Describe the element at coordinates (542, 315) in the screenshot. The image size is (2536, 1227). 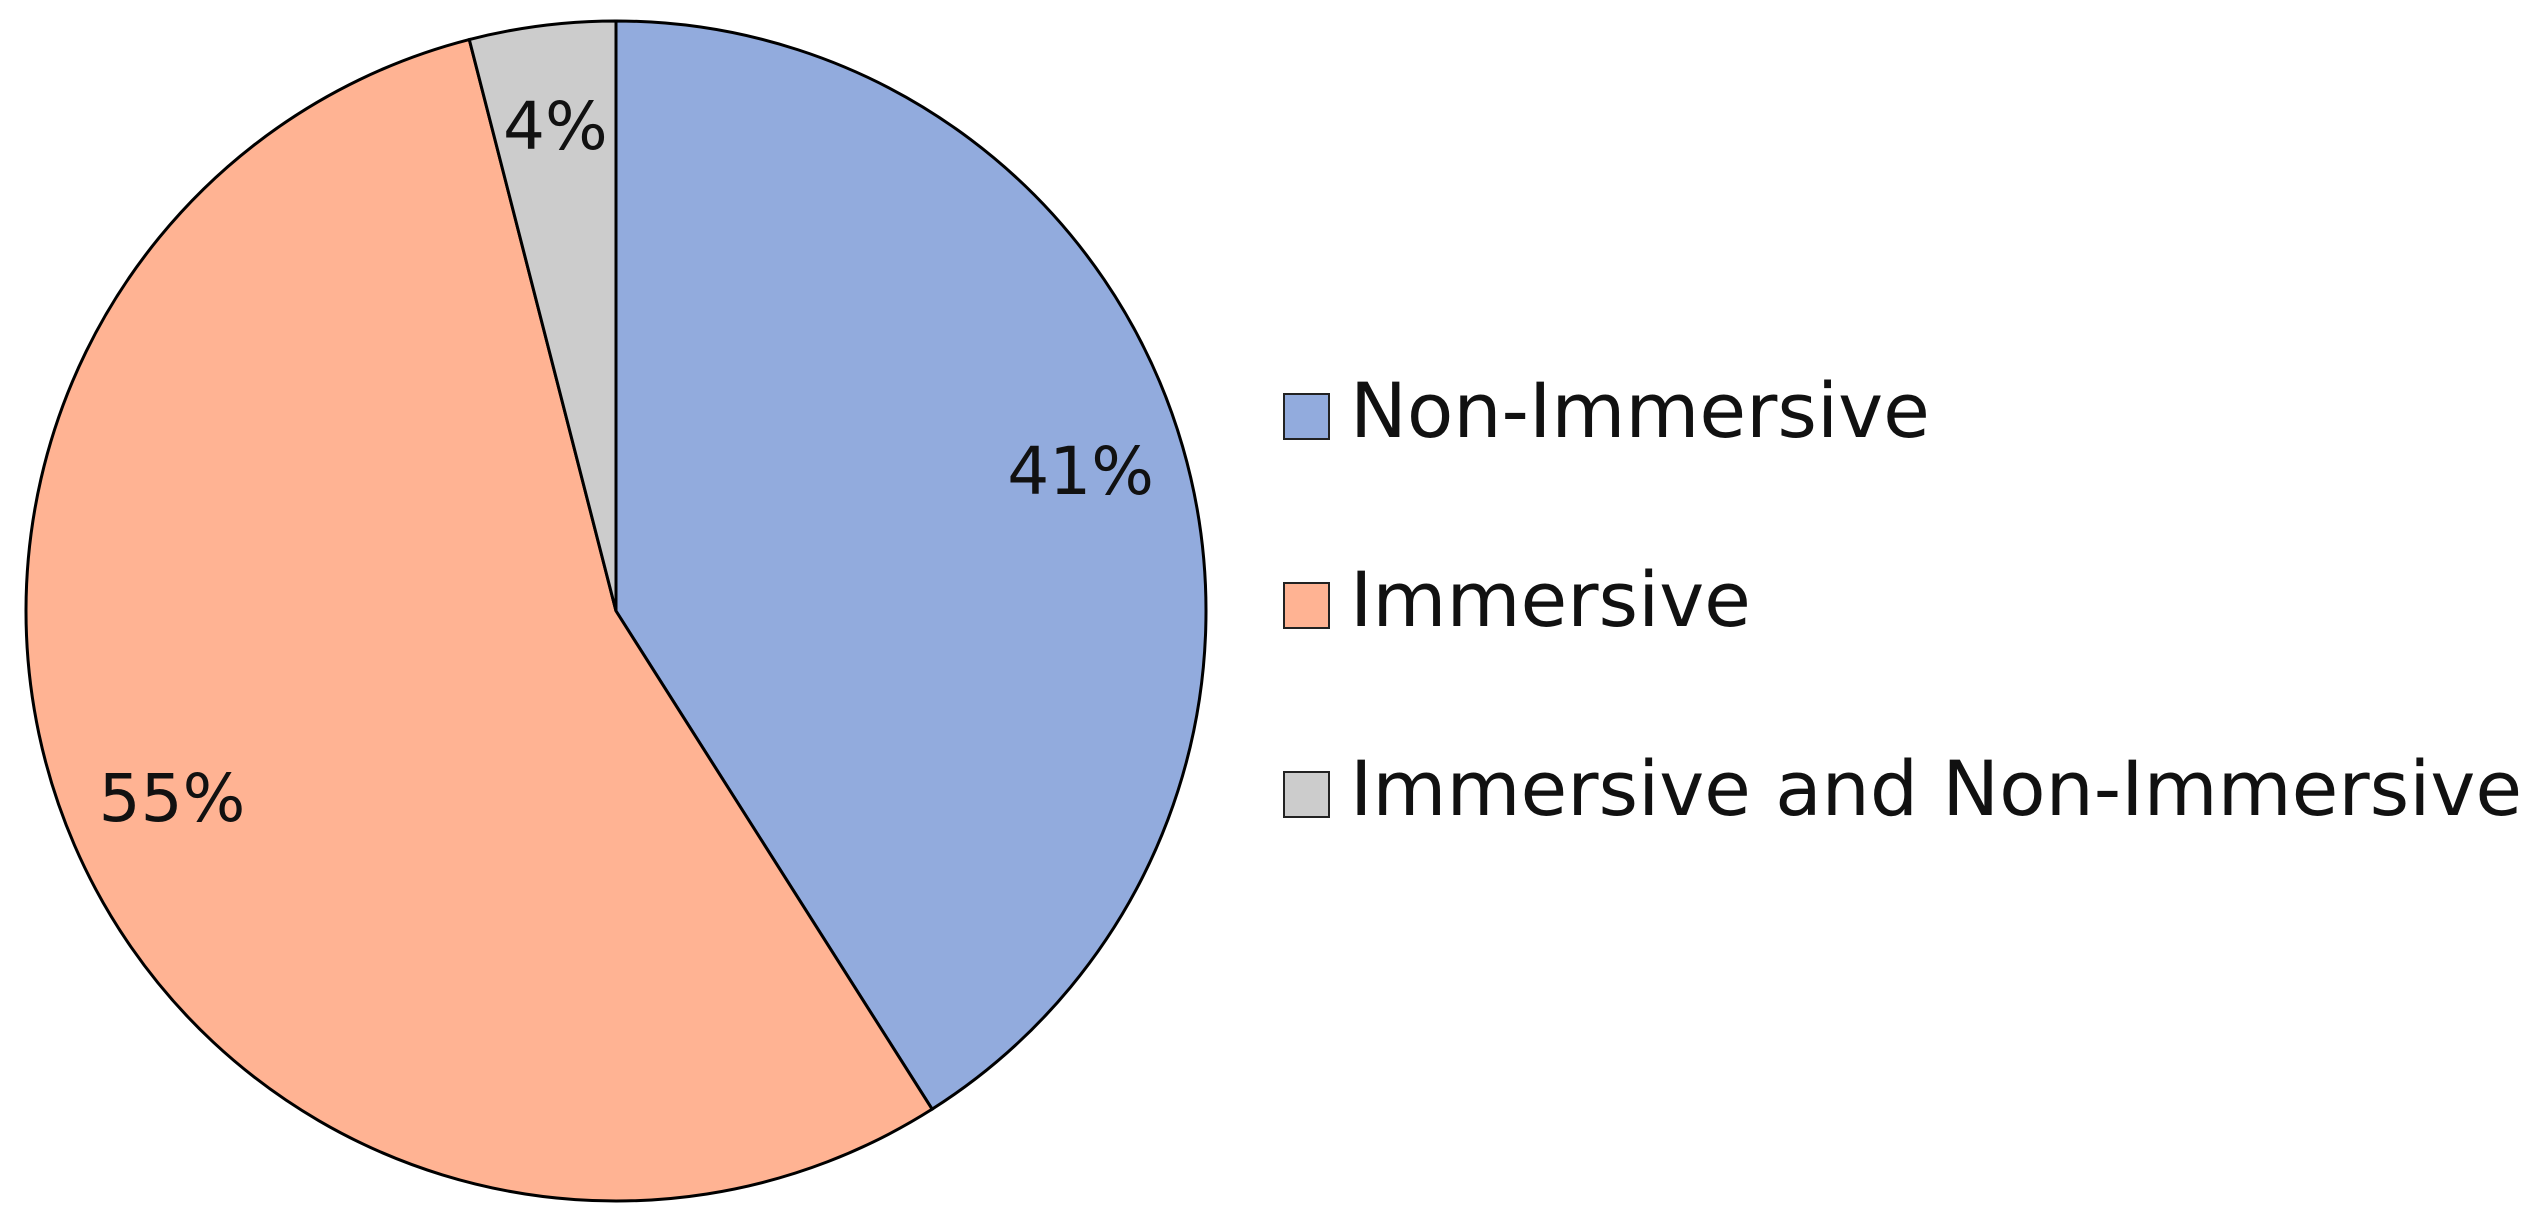
I see `pie-slice` at that location.